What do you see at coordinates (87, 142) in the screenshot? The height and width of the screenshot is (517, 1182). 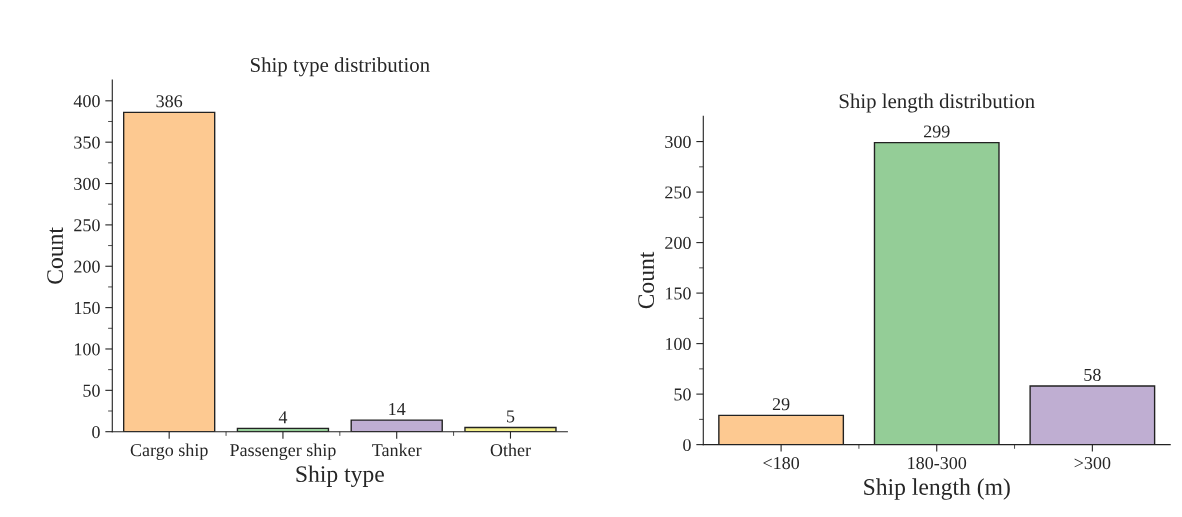 I see `y-tick-label: 350` at bounding box center [87, 142].